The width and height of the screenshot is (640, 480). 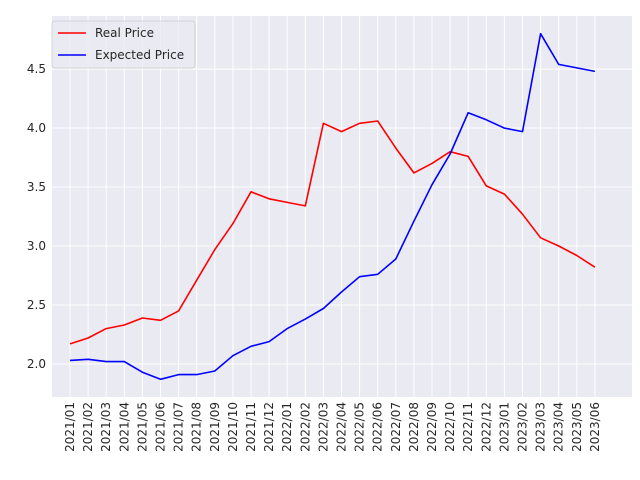 What do you see at coordinates (88, 427) in the screenshot?
I see `x-tick-label: 2021/02` at bounding box center [88, 427].